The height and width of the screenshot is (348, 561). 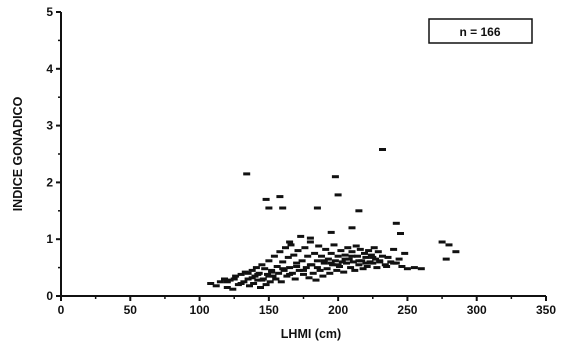 I want to click on y-tick-label: 0, so click(x=49, y=296).